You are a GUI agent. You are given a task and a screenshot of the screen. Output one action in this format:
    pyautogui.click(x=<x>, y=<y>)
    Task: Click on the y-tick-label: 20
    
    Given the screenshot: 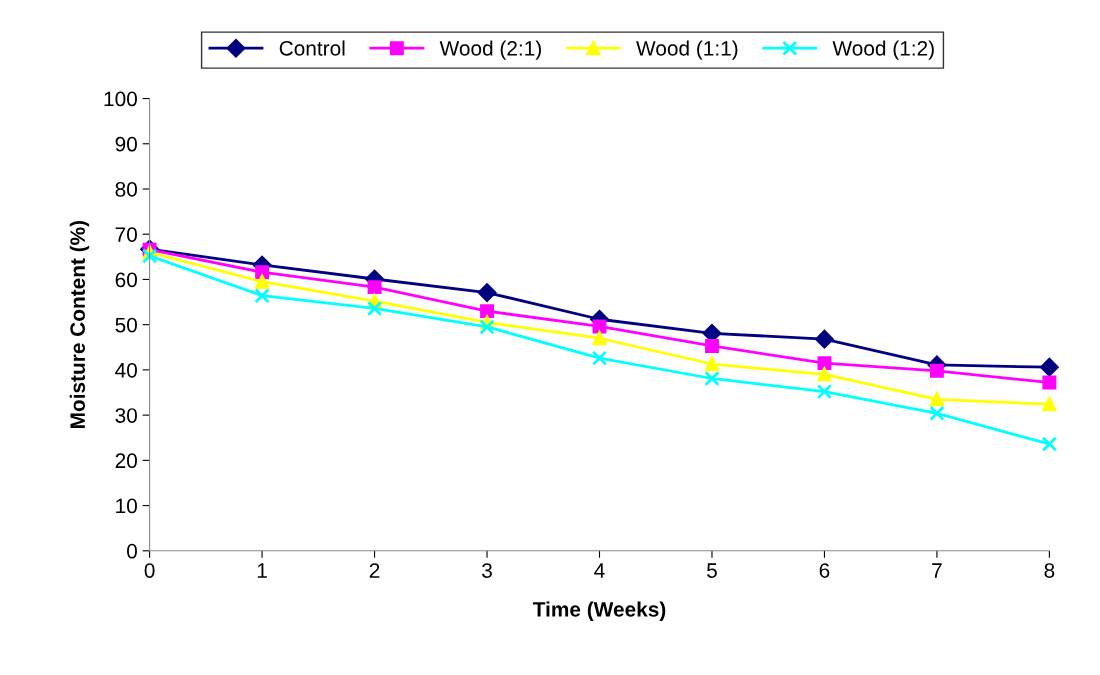 What is the action you would take?
    pyautogui.click(x=126, y=461)
    